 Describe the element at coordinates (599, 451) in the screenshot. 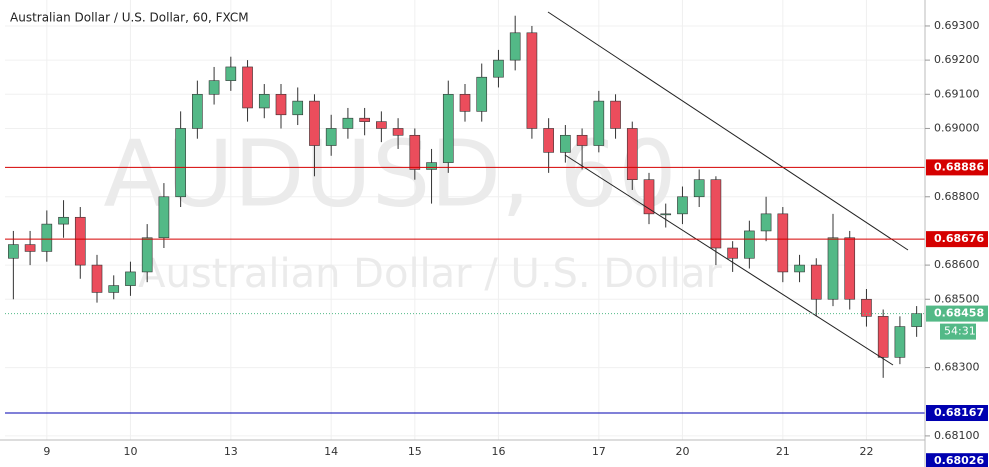

I see `x-tick-label: 17` at that location.